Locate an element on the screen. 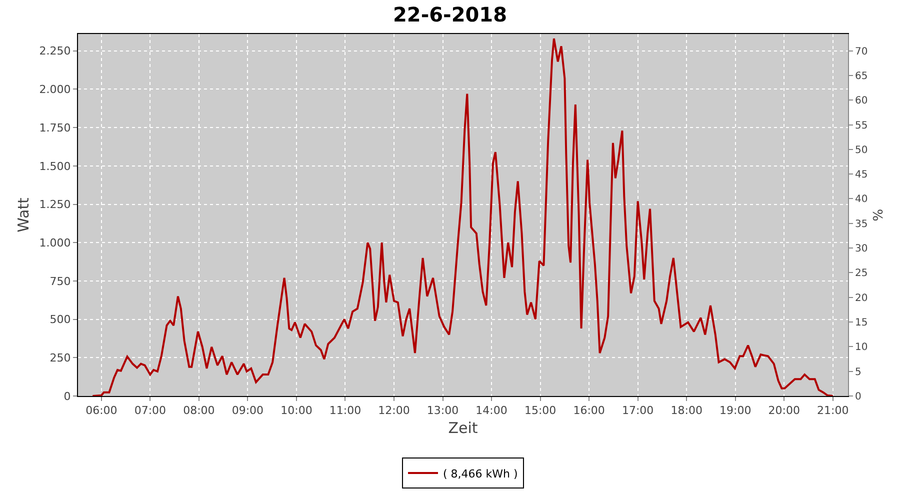 The width and height of the screenshot is (900, 500). y-axis-title: Watt is located at coordinates (23, 214).